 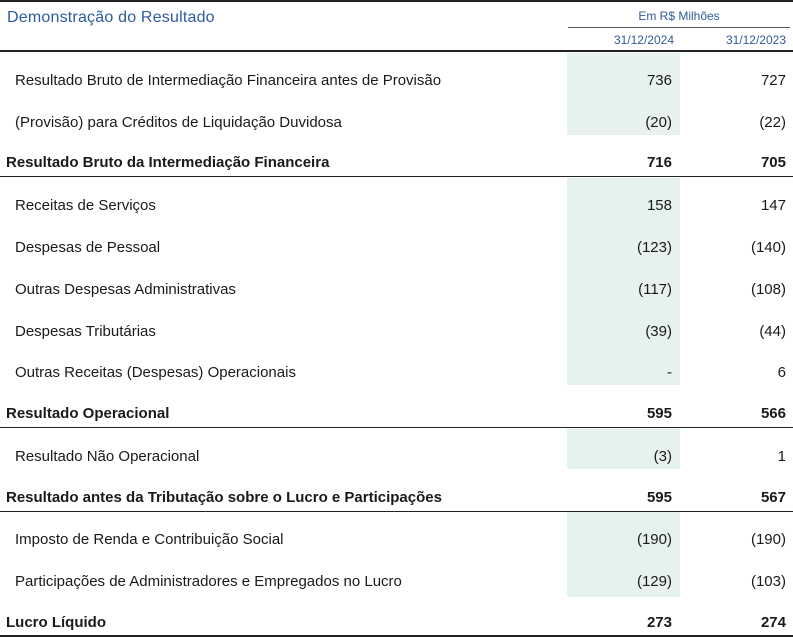 What do you see at coordinates (772, 331) in the screenshot?
I see `value-2023: (44)` at bounding box center [772, 331].